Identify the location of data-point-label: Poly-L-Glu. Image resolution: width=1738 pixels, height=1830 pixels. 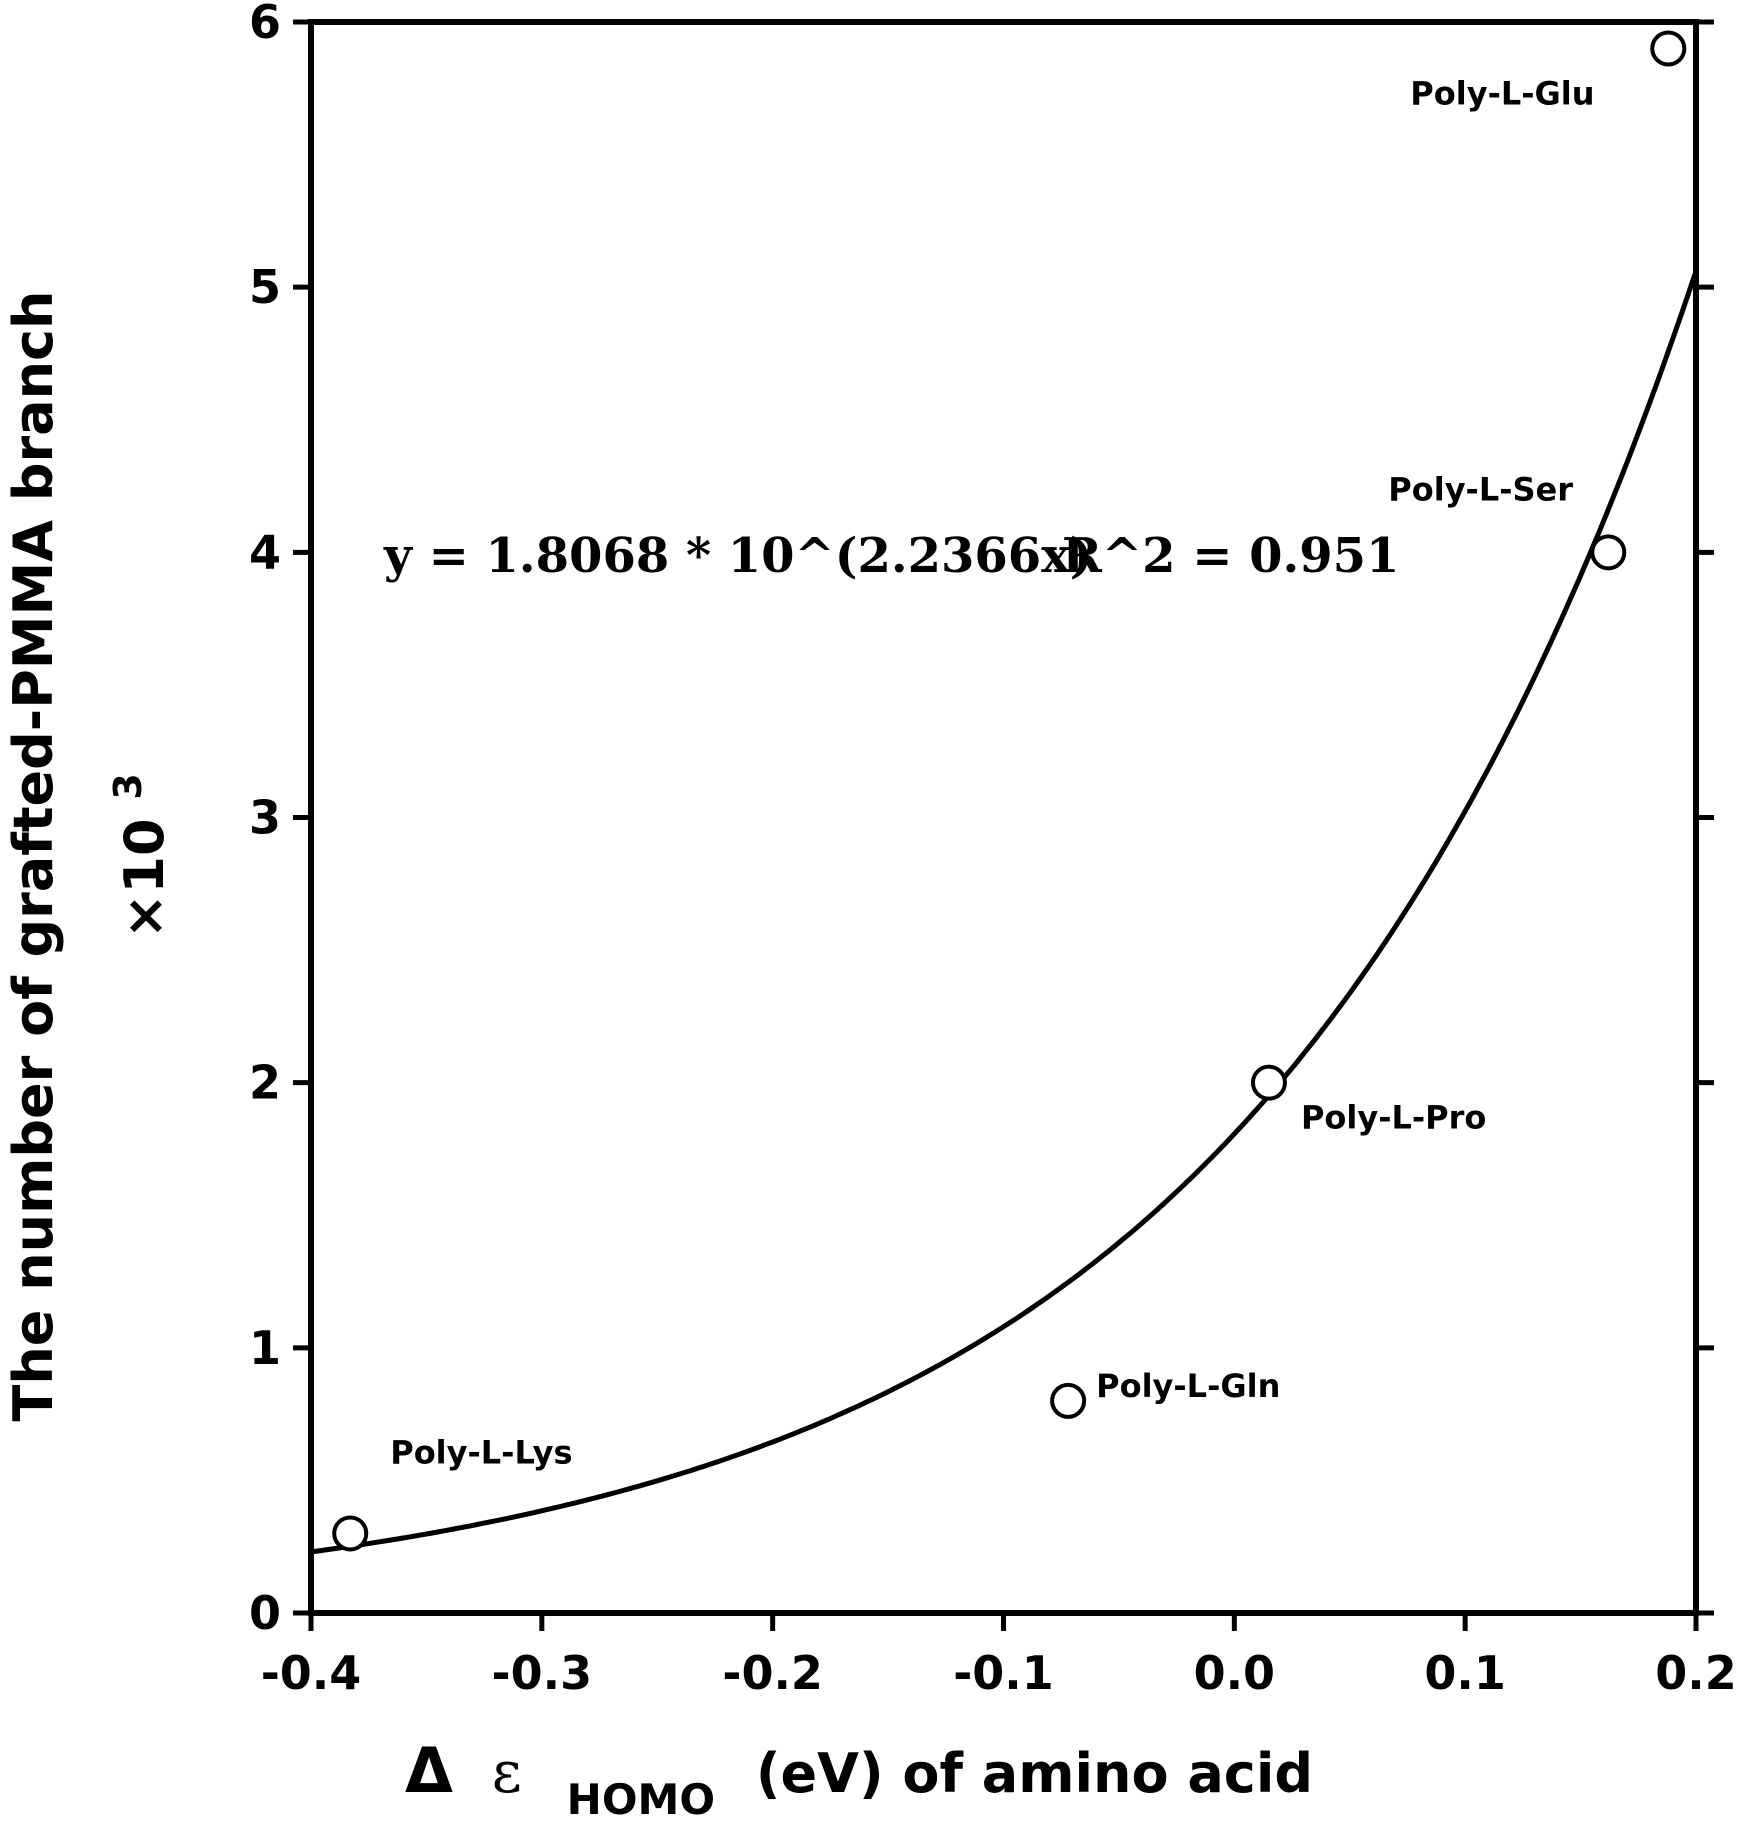
(1502, 94).